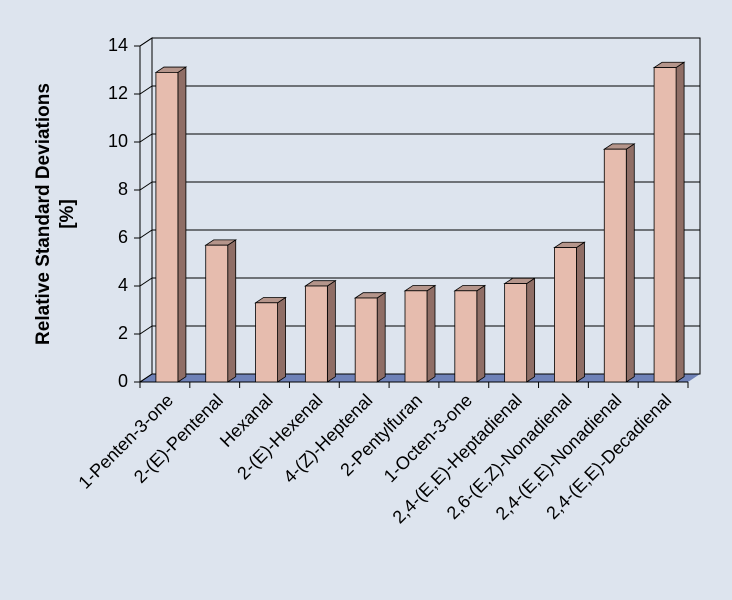 The width and height of the screenshot is (732, 600). Describe the element at coordinates (123, 381) in the screenshot. I see `y-tick-label: 0` at that location.